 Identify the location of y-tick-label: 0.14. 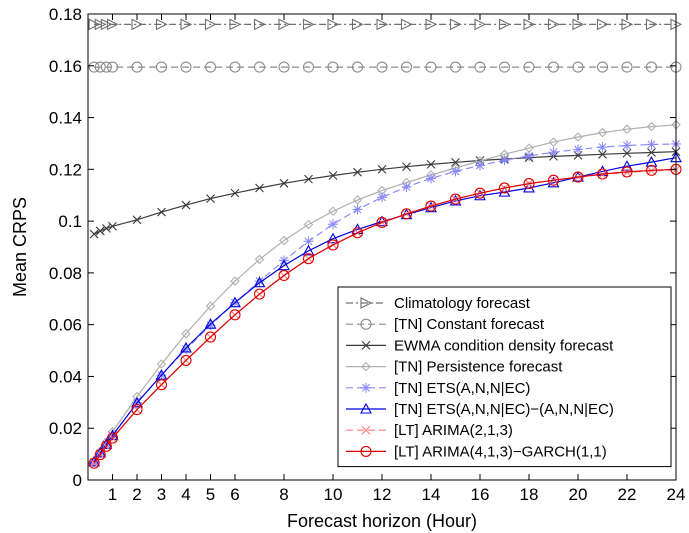
(65, 118).